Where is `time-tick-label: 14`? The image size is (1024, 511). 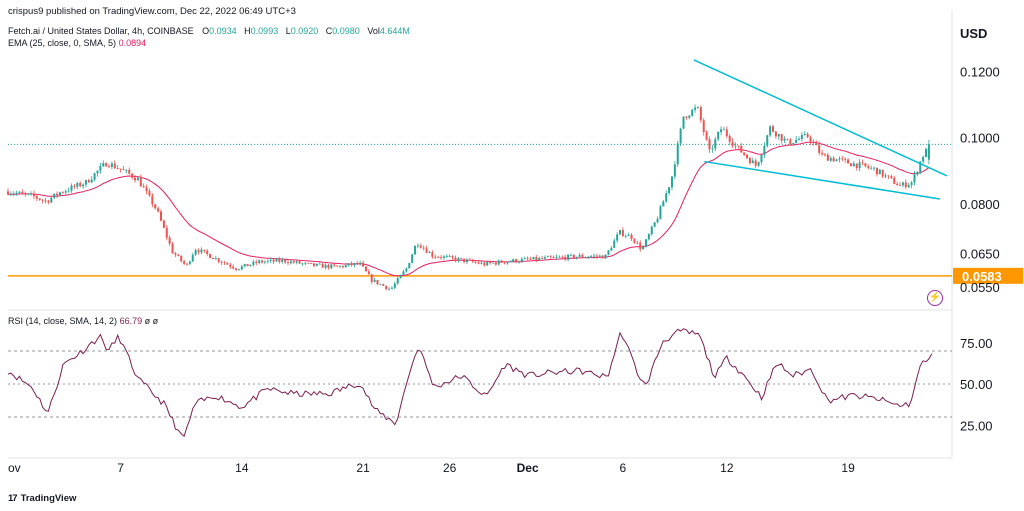
time-tick-label: 14 is located at coordinates (242, 468).